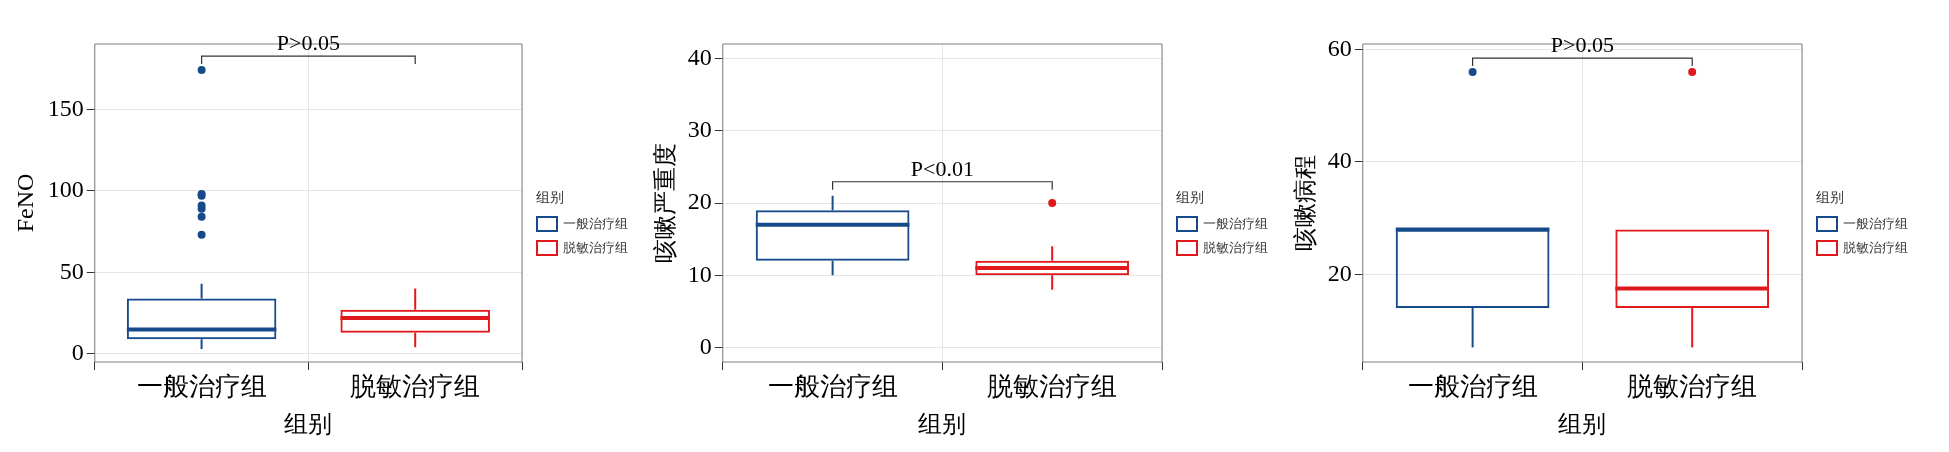  Describe the element at coordinates (699, 273) in the screenshot. I see `y-tick-label: 10` at that location.